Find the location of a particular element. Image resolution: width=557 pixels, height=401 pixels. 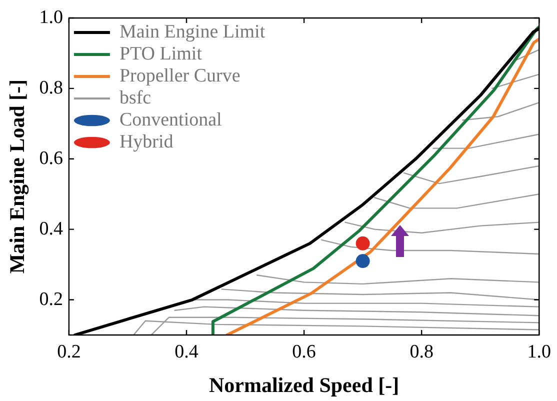

x-tick-label: 0.4 is located at coordinates (186, 351).